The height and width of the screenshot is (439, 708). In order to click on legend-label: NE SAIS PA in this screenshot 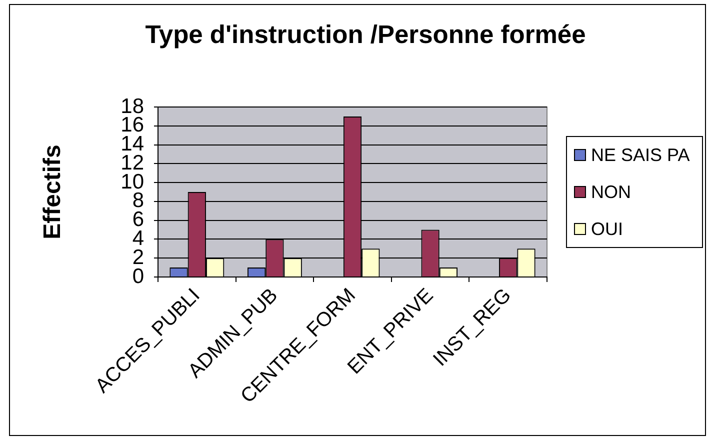, I will do `click(640, 154)`.